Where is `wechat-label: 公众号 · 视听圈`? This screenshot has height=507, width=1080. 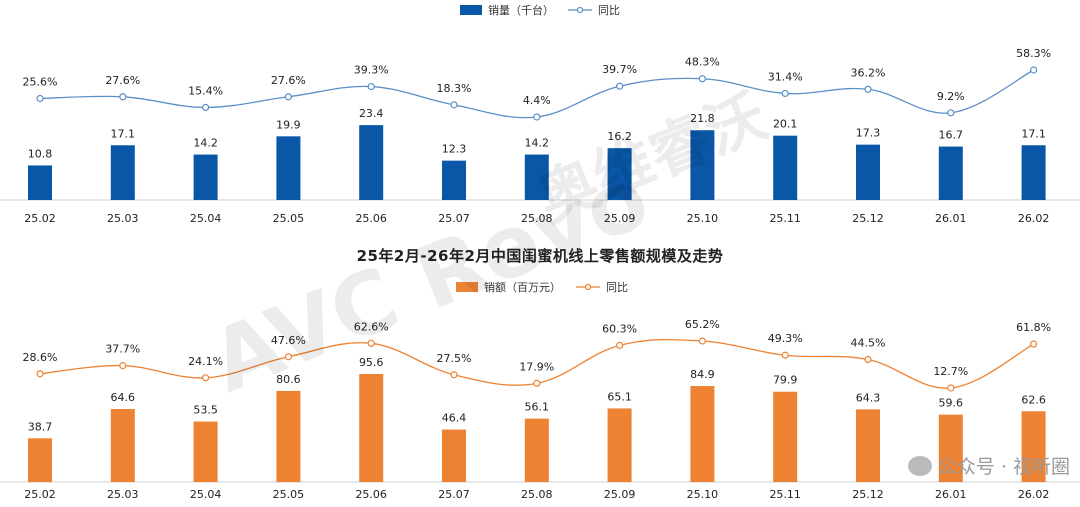 wechat-label: 公众号 · 视听圈 is located at coordinates (1003, 467).